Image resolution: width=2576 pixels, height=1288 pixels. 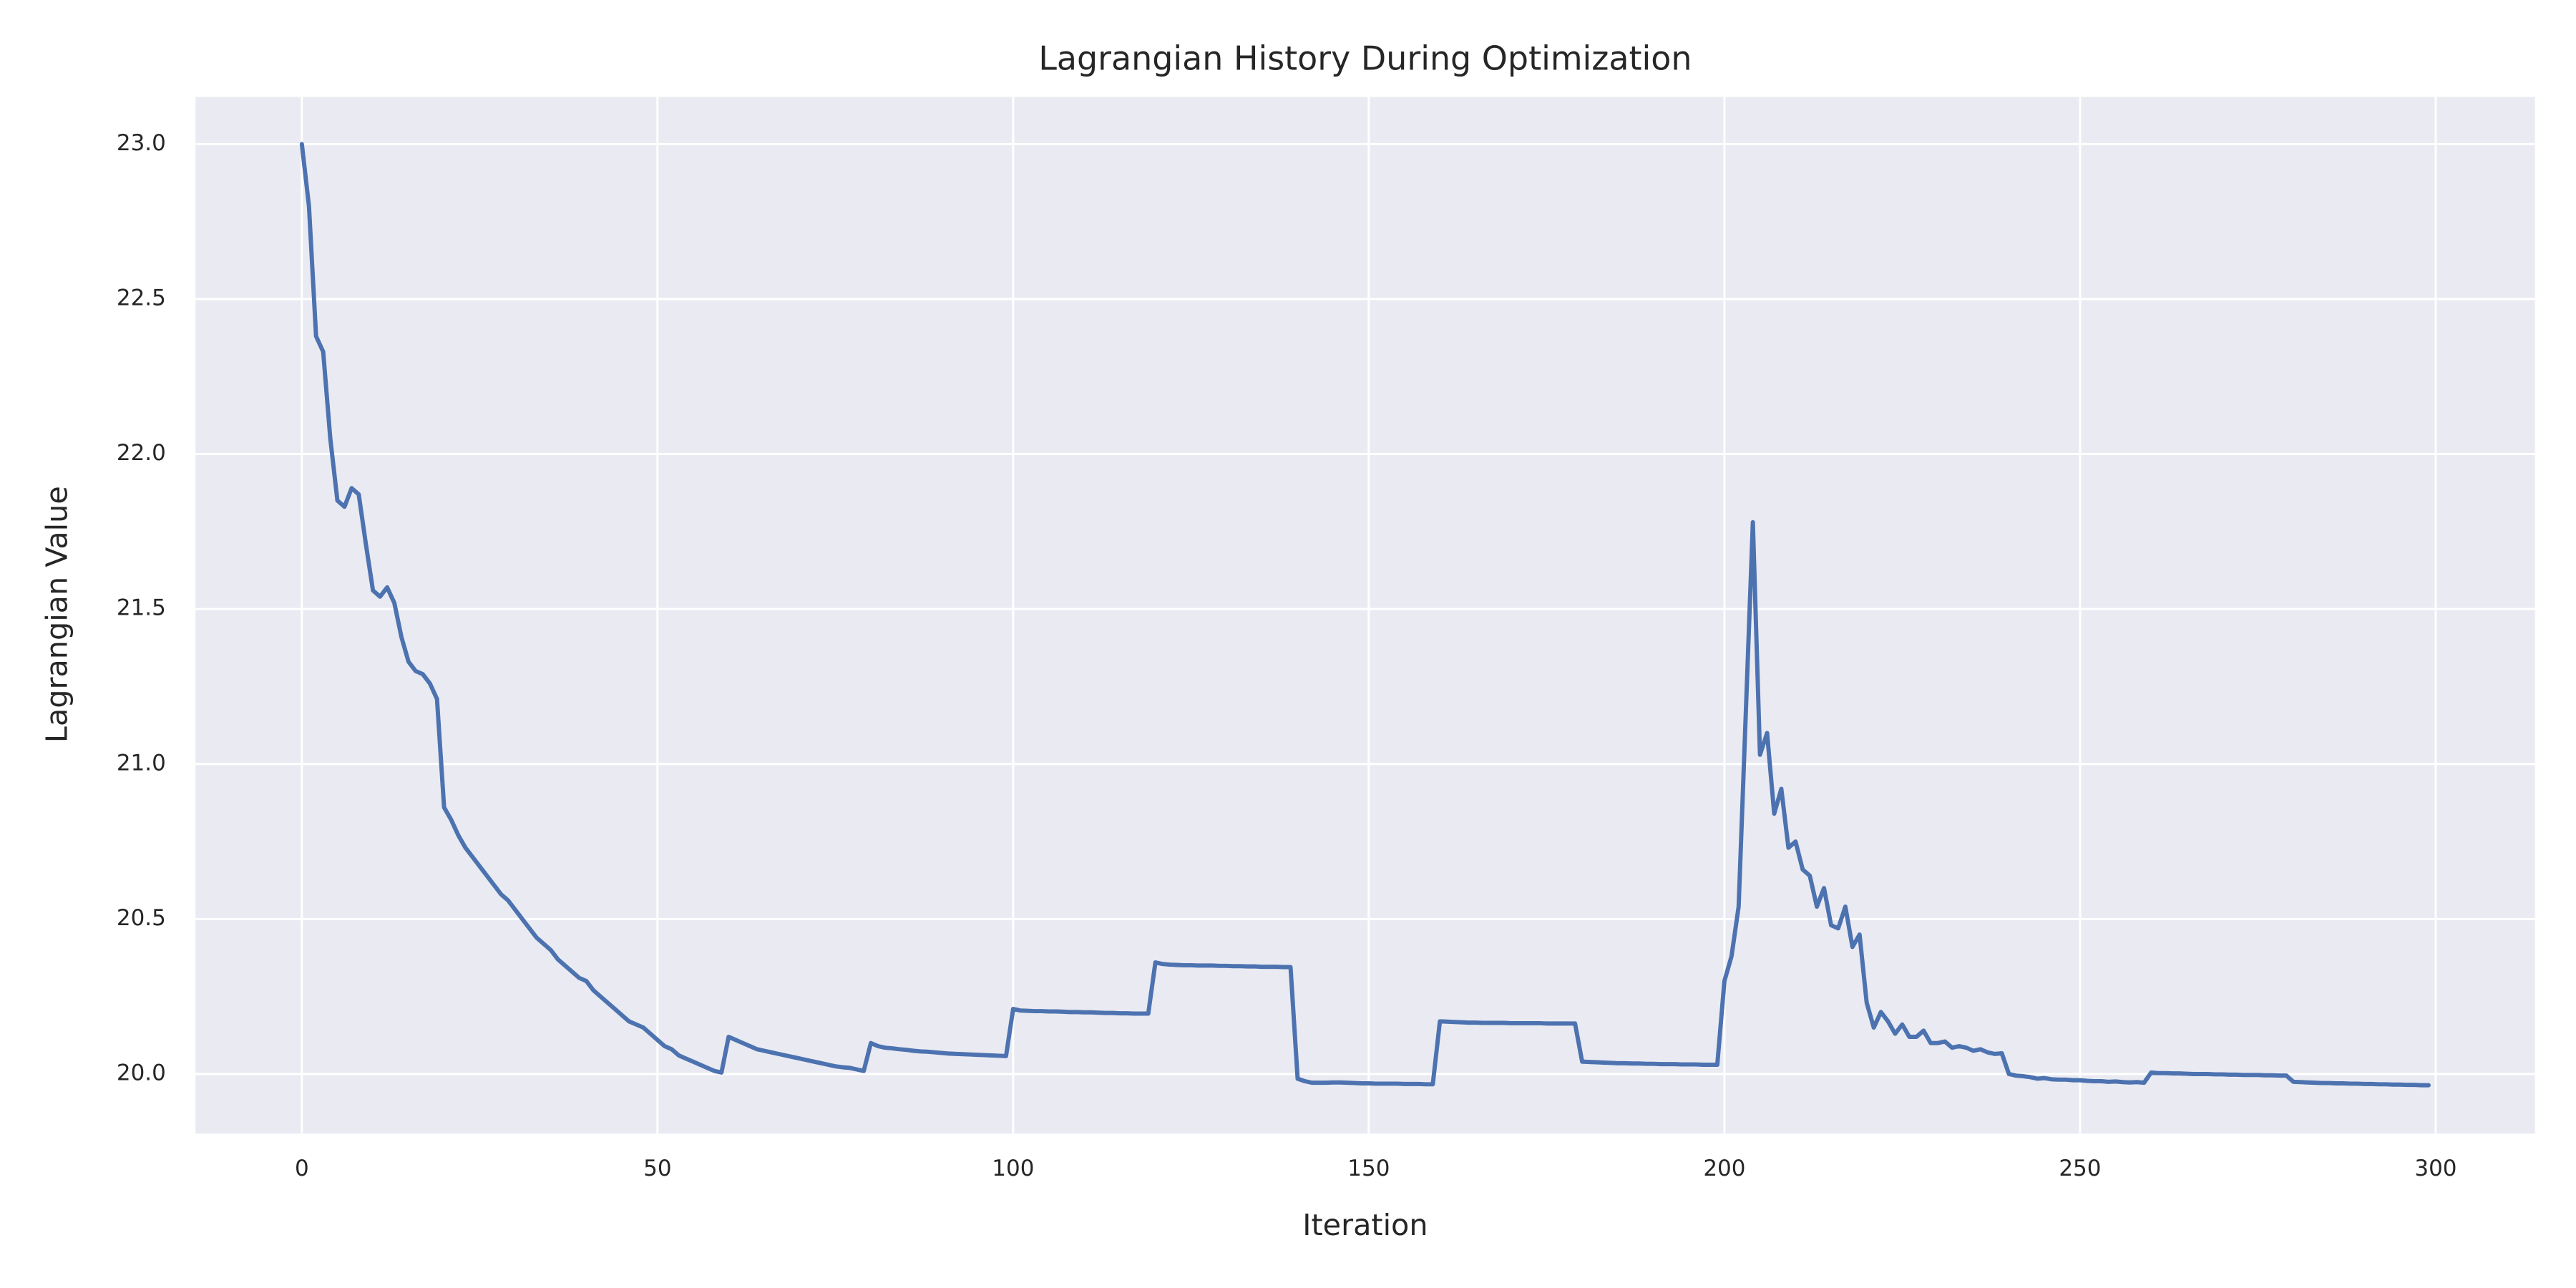 I want to click on x-tick-label: 250, so click(x=2080, y=1168).